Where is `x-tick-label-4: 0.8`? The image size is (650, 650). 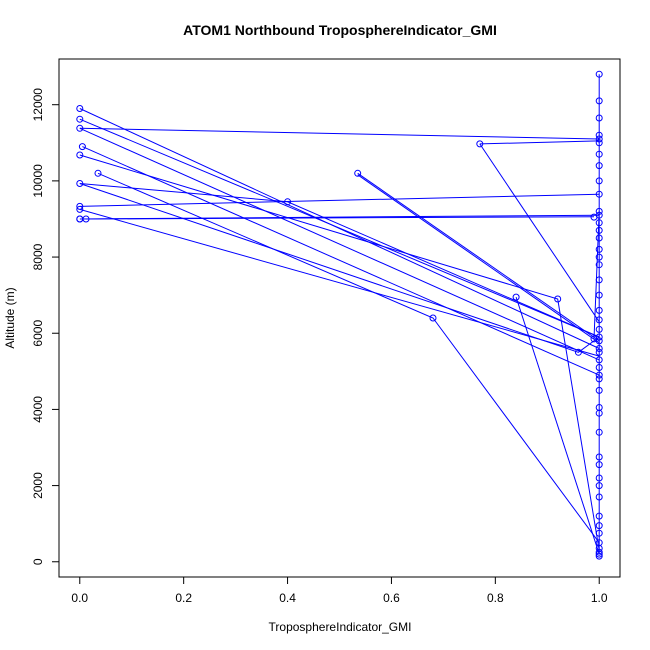
x-tick-label-4: 0.8 is located at coordinates (495, 598).